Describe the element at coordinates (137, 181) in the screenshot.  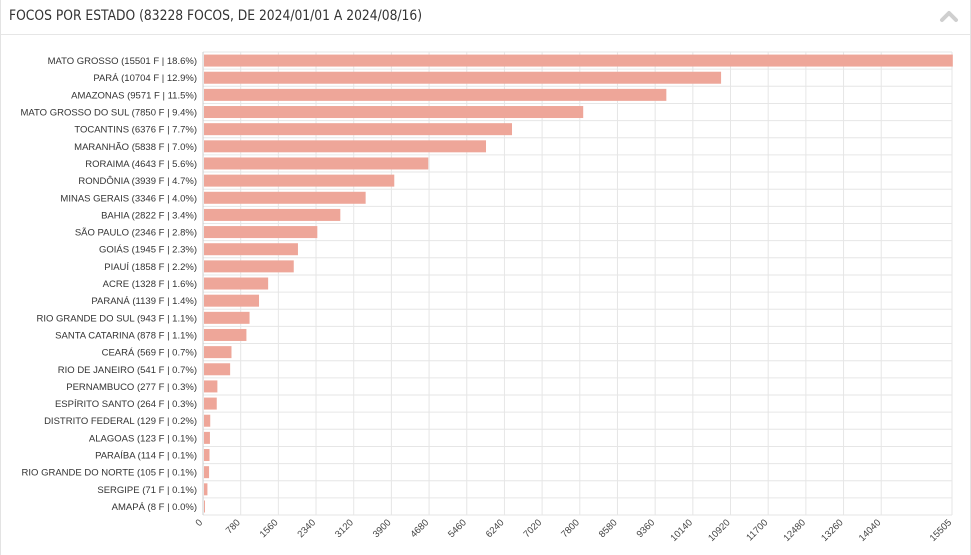
I see `category-label: RONDÔNIA (3939 F | 4.7%)` at that location.